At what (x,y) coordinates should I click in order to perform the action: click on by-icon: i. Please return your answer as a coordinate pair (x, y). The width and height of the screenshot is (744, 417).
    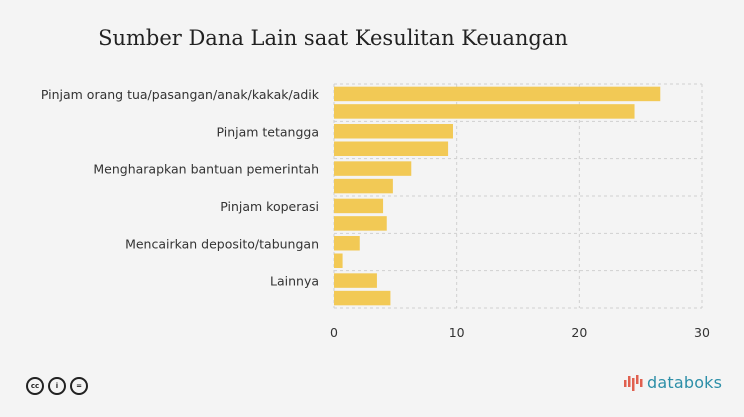
    Looking at the image, I should click on (57, 386).